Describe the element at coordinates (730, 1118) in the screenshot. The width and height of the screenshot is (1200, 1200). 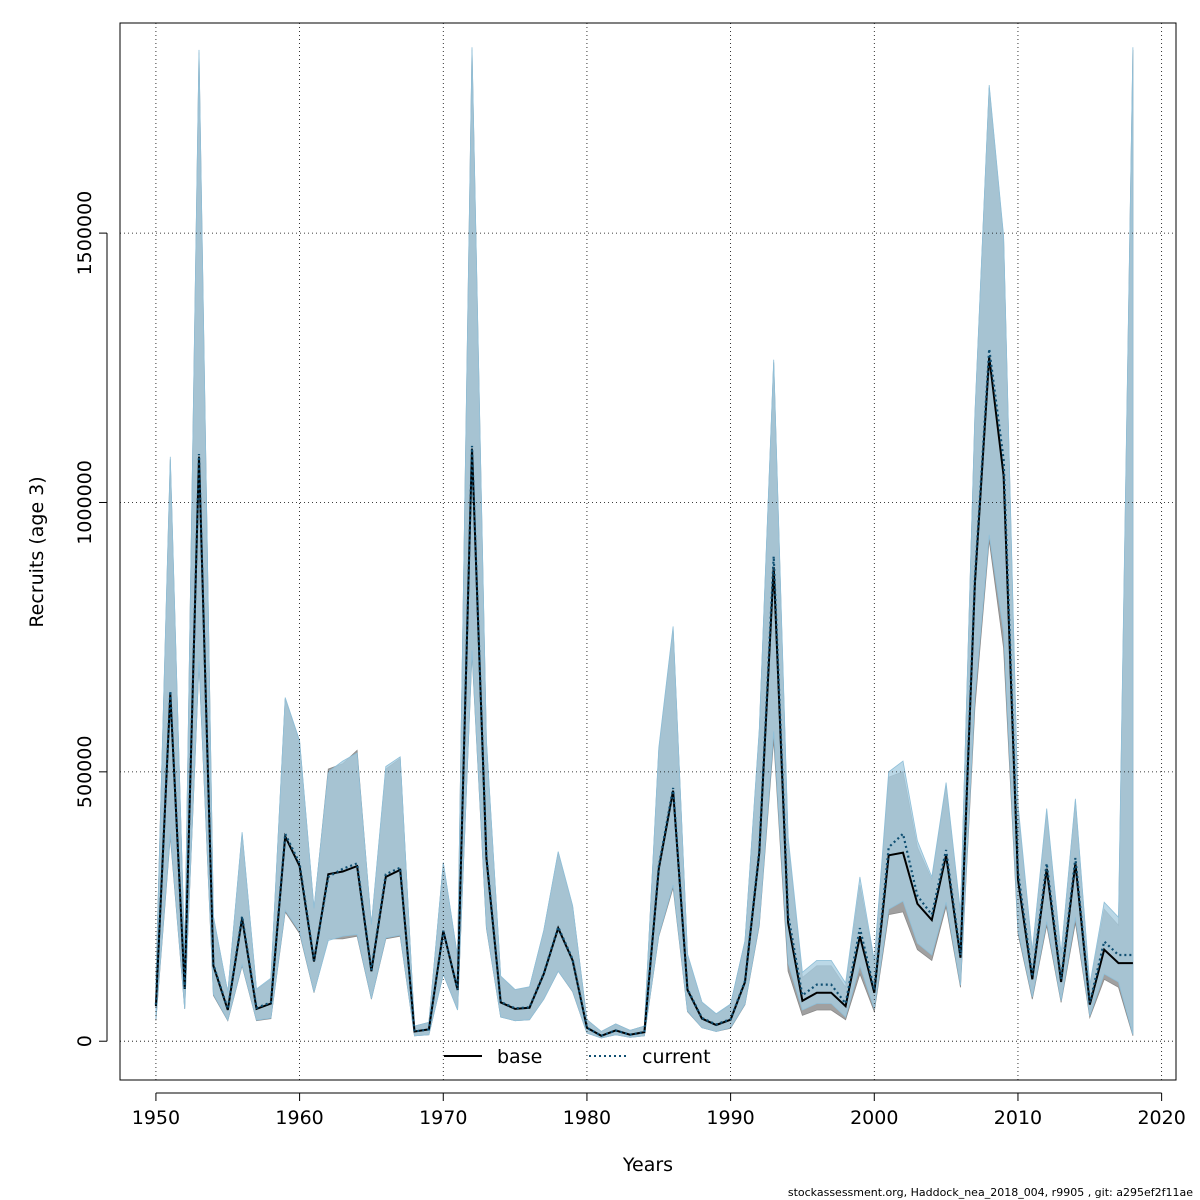
I see `x-tick-label-1990: 1990` at that location.